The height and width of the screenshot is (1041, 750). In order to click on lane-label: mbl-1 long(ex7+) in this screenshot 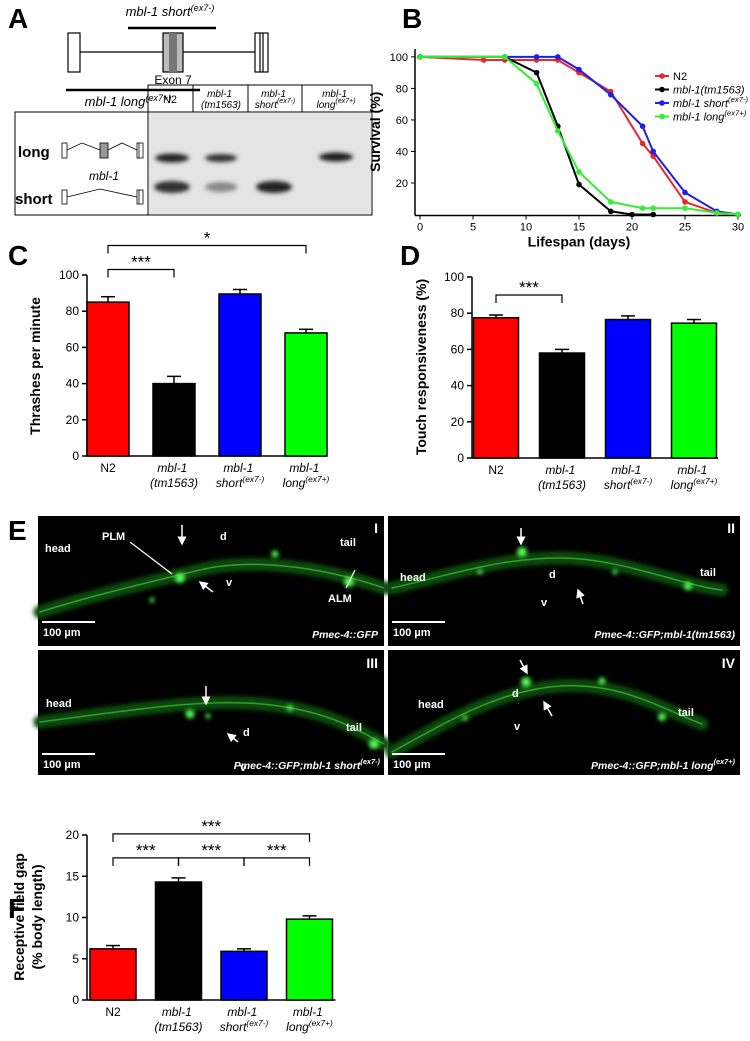, I will do `click(336, 100)`.